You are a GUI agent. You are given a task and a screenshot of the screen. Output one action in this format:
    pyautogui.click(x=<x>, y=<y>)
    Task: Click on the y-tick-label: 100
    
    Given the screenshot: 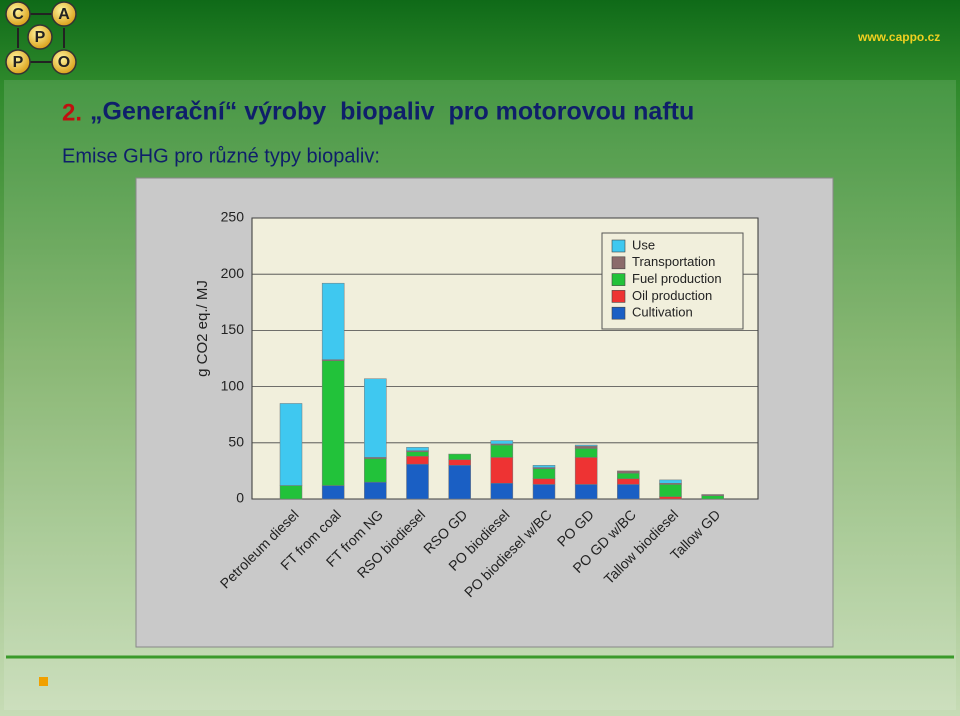 What is the action you would take?
    pyautogui.click(x=233, y=385)
    